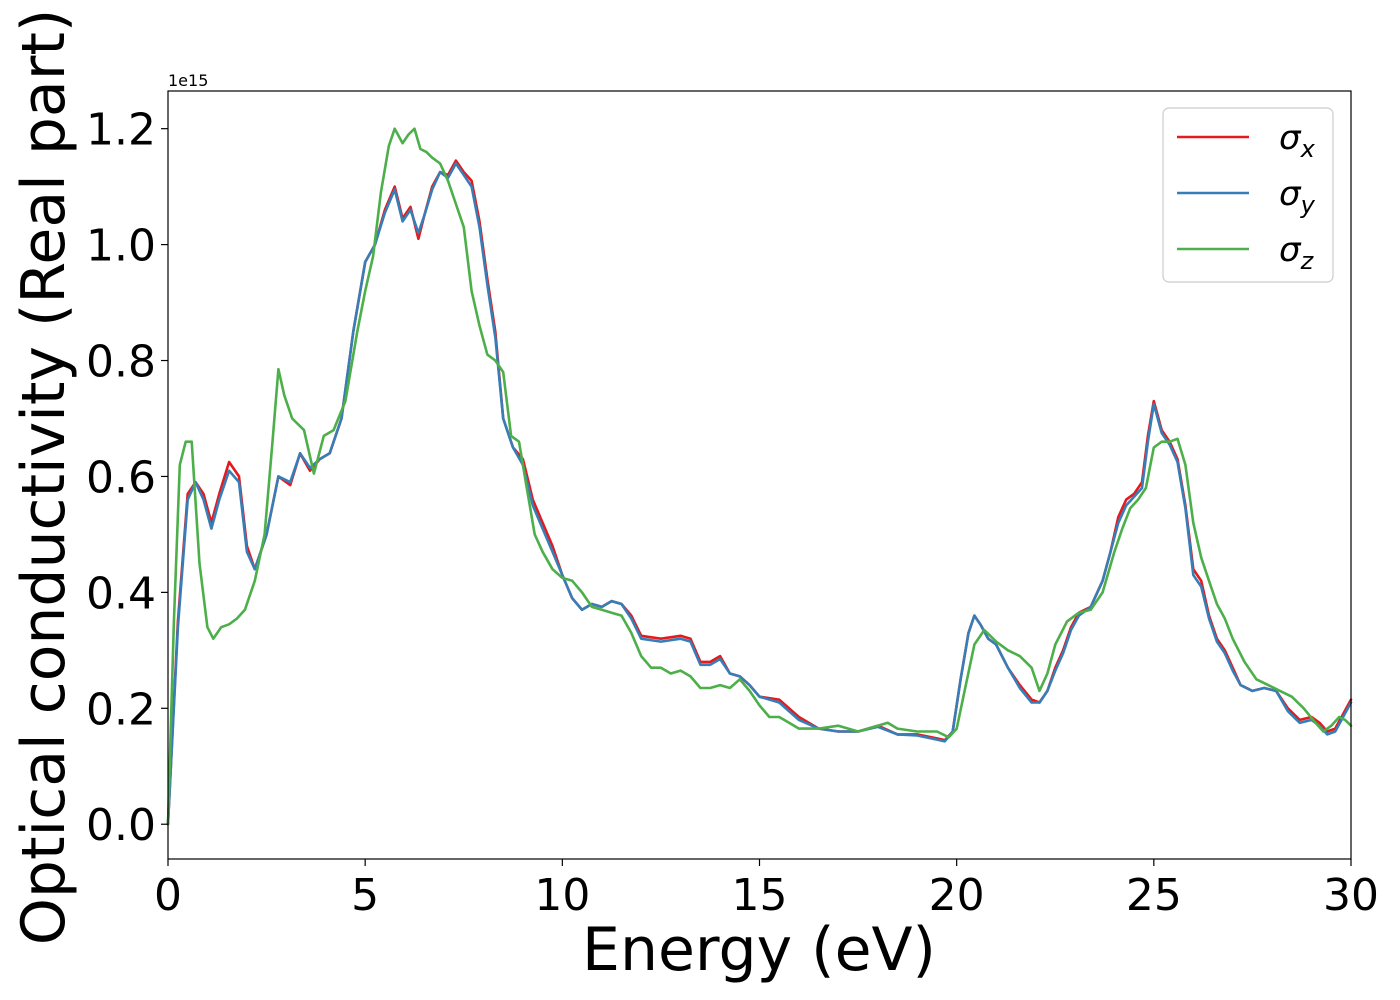 Image resolution: width=1400 pixels, height=1000 pixels. Describe the element at coordinates (121, 246) in the screenshot. I see `y-tick-label: 1.0` at that location.